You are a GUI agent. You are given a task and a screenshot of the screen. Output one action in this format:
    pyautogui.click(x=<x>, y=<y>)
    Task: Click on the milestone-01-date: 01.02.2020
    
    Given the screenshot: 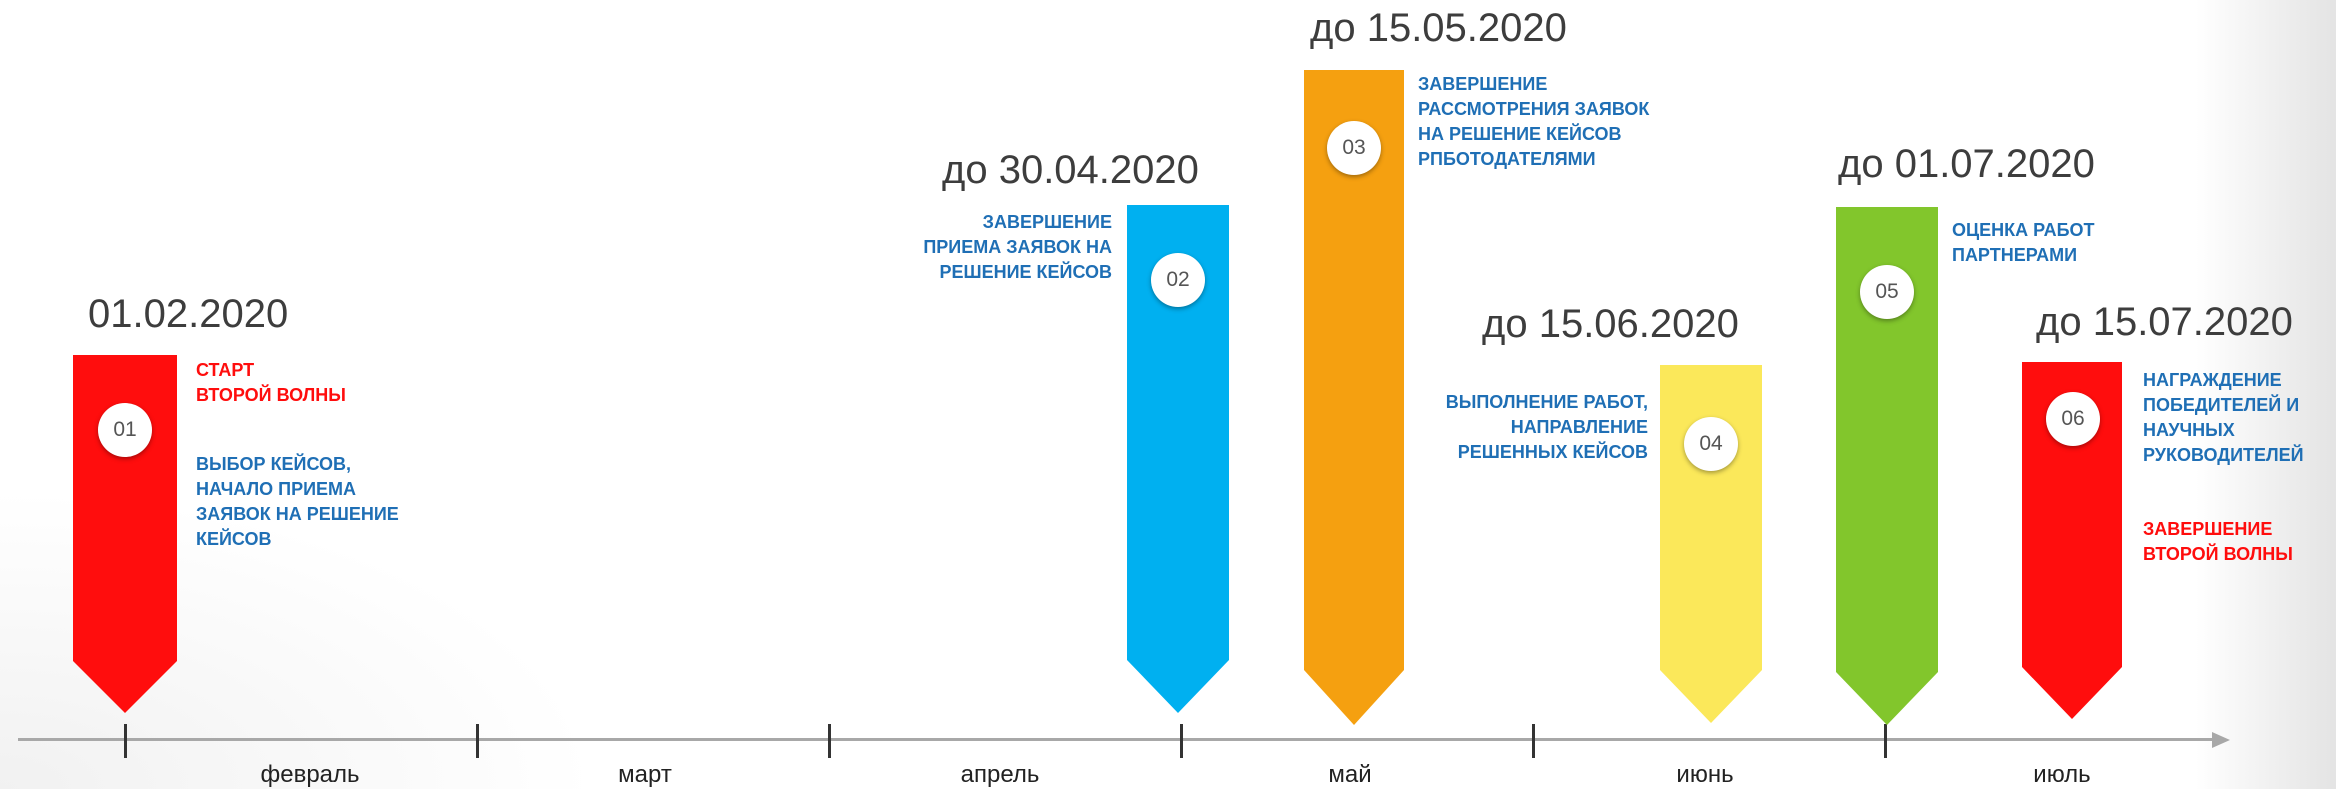 What is the action you would take?
    pyautogui.click(x=188, y=314)
    